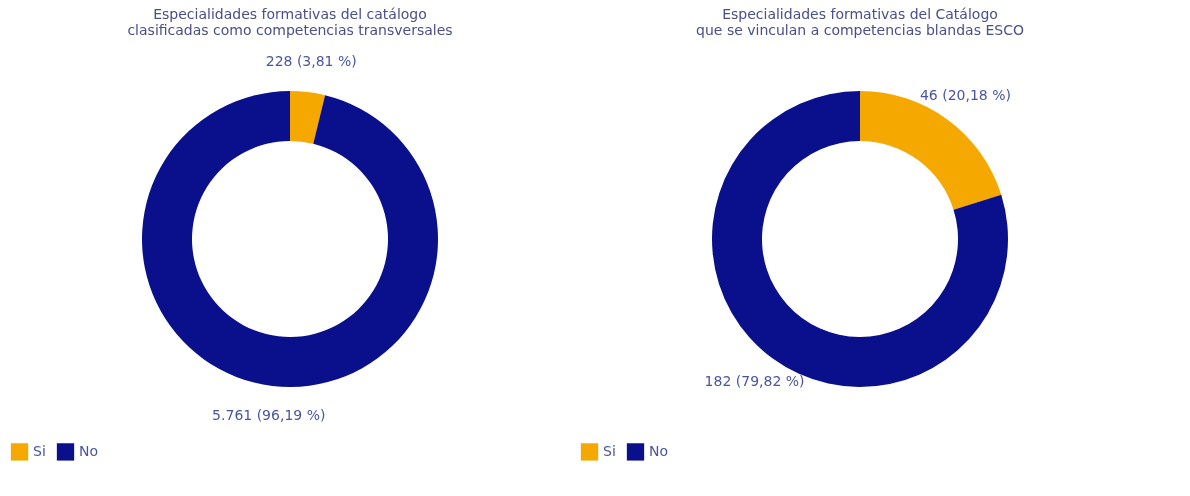 The height and width of the screenshot is (496, 1190). What do you see at coordinates (290, 22) in the screenshot?
I see `chart-title: Especialidades formativas del catálogo clasificadas como competencias transversales` at bounding box center [290, 22].